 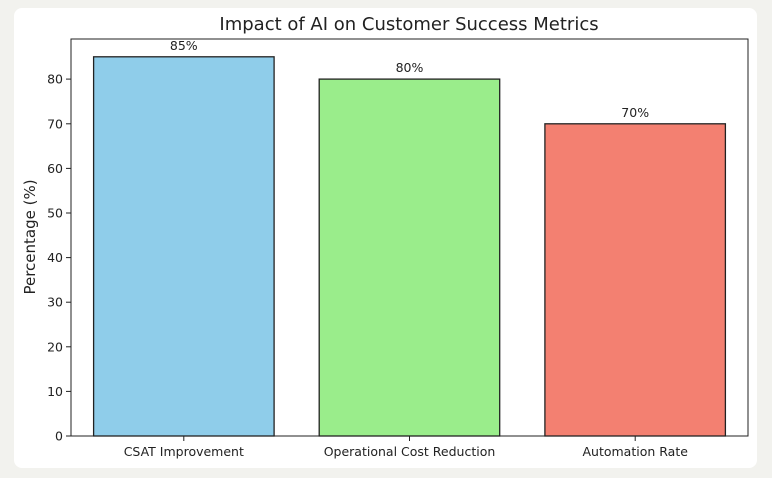 What do you see at coordinates (635, 451) in the screenshot?
I see `x-tick-label-2: Automation Rate` at bounding box center [635, 451].